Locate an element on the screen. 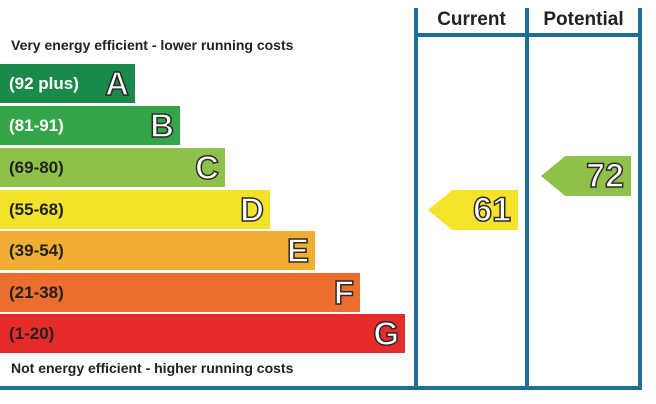 The width and height of the screenshot is (656, 404). potential-rating-arrow: 72 is located at coordinates (586, 176).